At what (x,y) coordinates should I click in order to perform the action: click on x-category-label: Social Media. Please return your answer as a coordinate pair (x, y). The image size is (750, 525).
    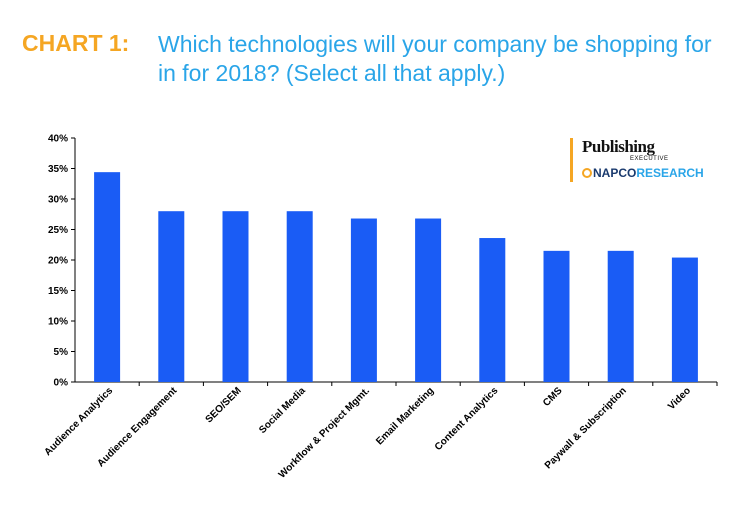
    Looking at the image, I should click on (282, 410).